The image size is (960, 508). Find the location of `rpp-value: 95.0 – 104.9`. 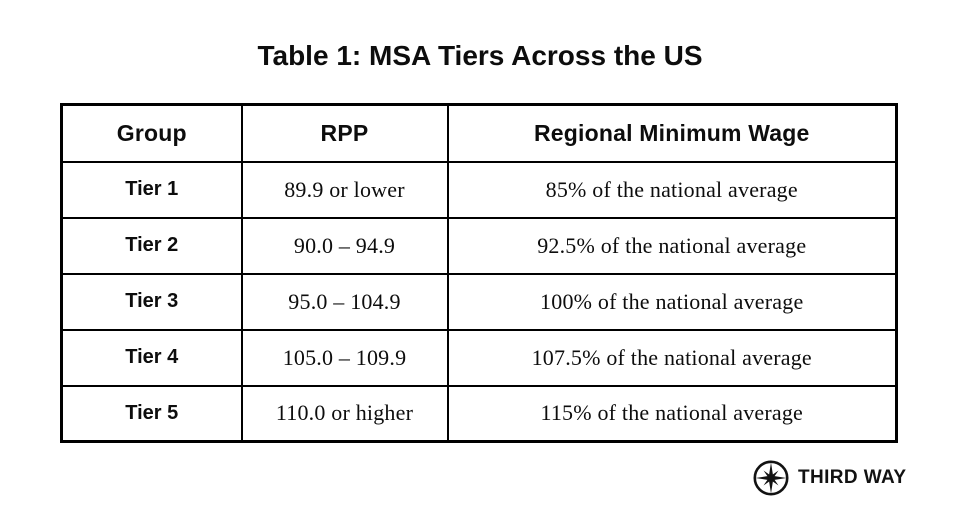

rpp-value: 95.0 – 104.9 is located at coordinates (344, 301).